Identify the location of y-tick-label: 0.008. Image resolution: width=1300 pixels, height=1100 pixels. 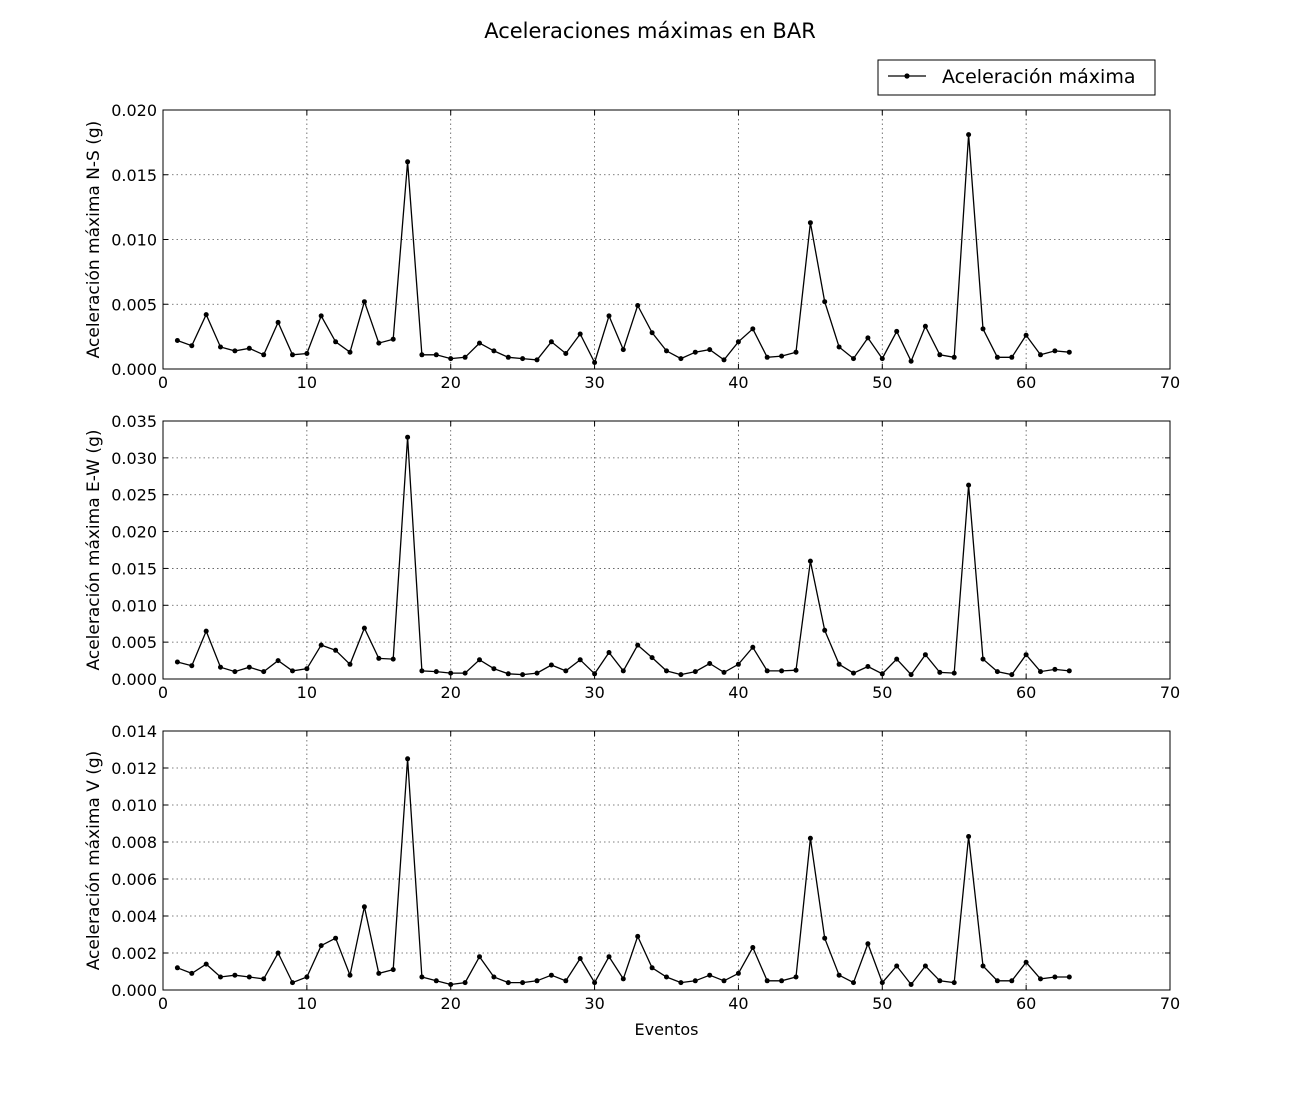
(134, 842).